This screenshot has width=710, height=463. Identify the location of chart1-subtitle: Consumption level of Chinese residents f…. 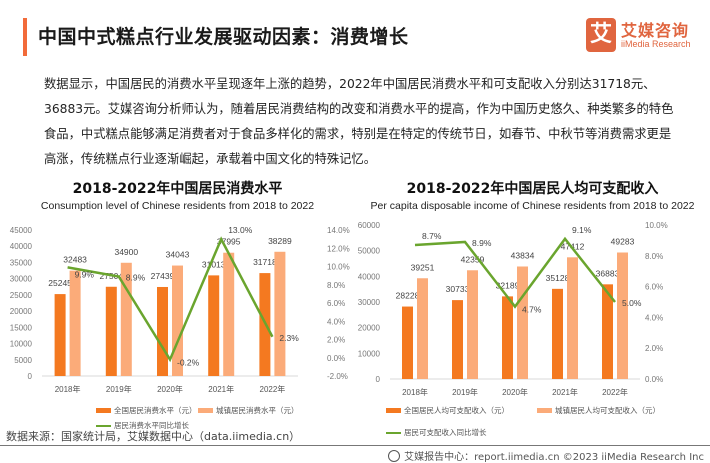
(177, 206).